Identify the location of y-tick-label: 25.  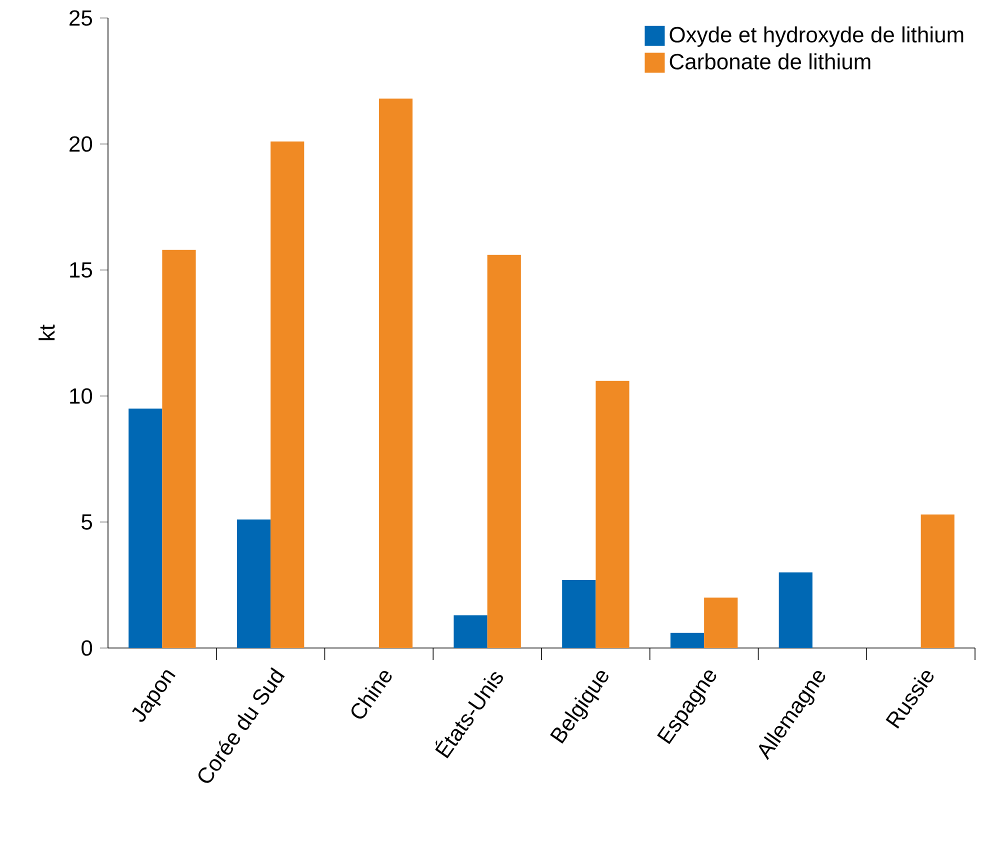
(81, 18).